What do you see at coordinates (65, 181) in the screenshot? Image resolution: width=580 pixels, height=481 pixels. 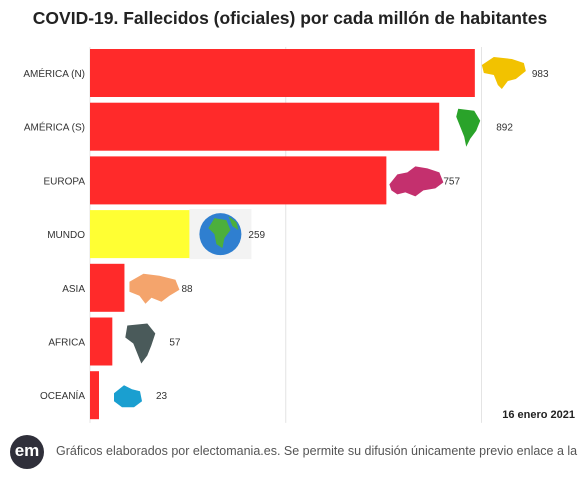 I see `category-label: EUROPA` at bounding box center [65, 181].